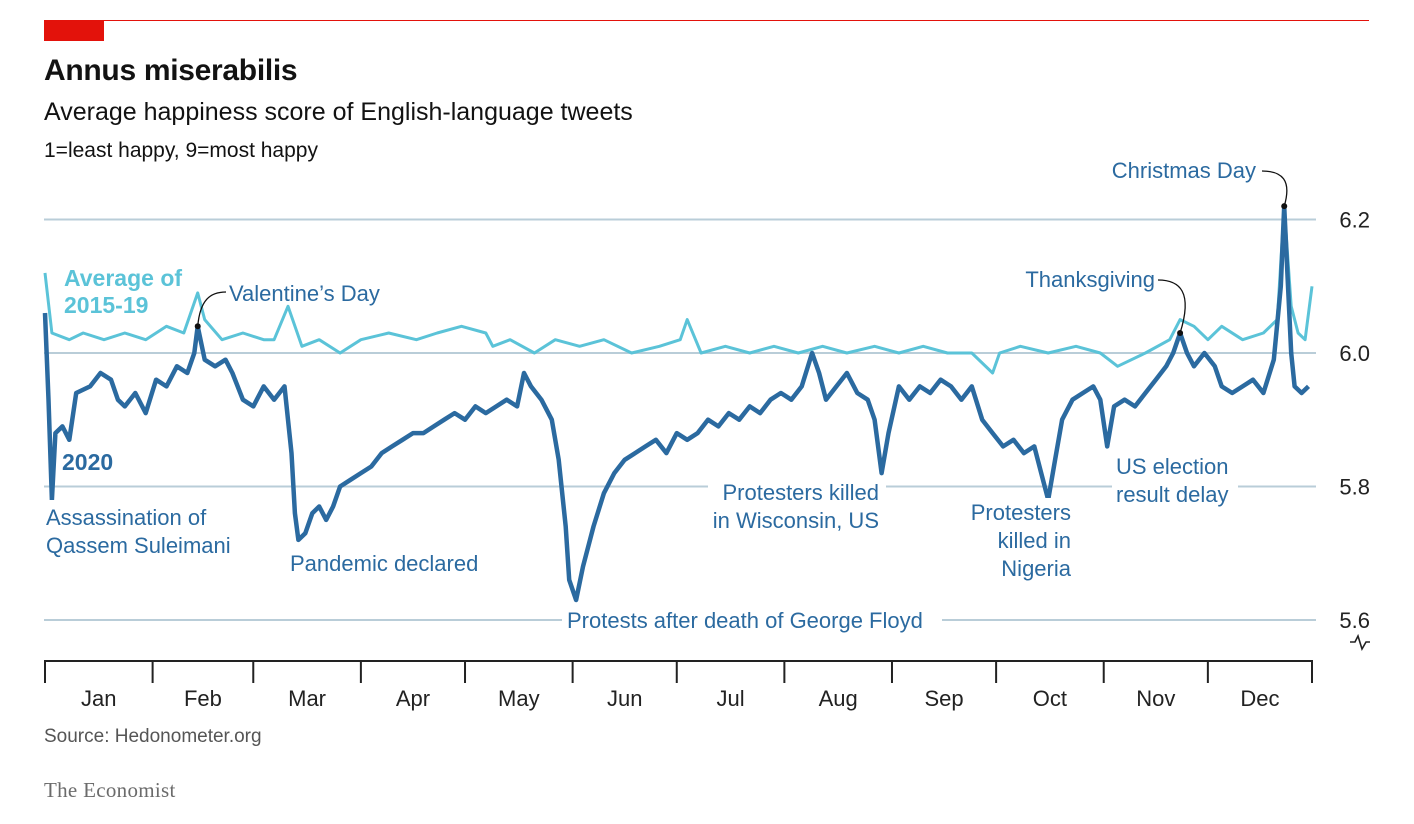 The width and height of the screenshot is (1414, 824). What do you see at coordinates (138, 531) in the screenshot?
I see `annotation-suleimani: Assassination of Qassem Suleimani` at bounding box center [138, 531].